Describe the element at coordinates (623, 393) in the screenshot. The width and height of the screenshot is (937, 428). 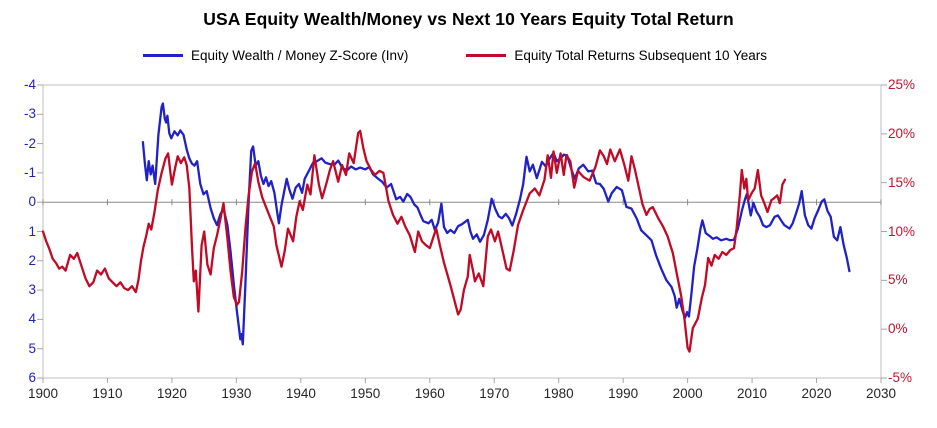
I see `x-axis-tick-label: 1990` at that location.